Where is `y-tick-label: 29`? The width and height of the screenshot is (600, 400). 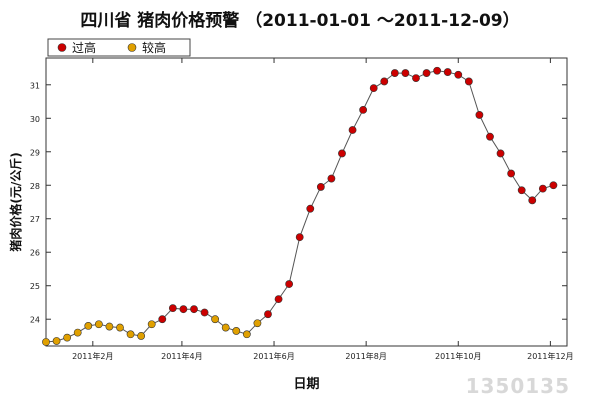
y-tick-label: 29 is located at coordinates (35, 152).